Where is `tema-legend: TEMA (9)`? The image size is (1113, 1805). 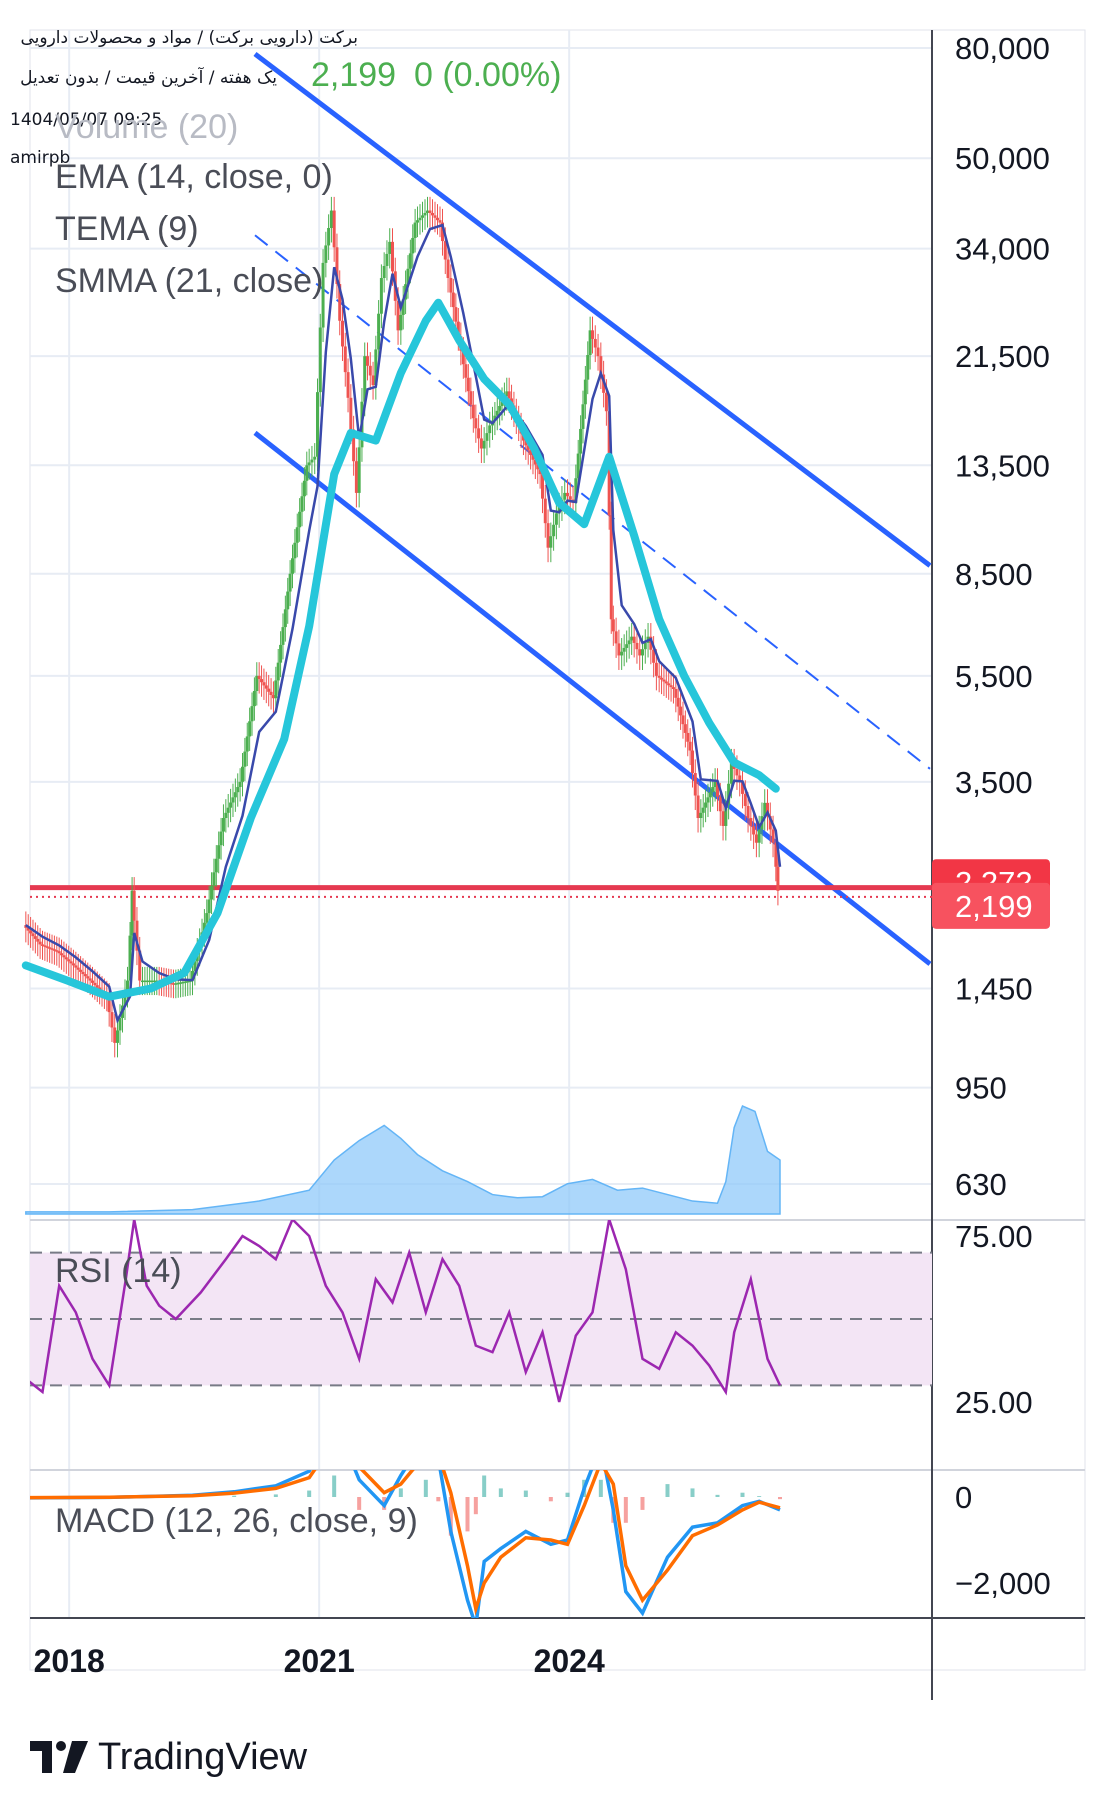
tema-legend: TEMA (9) is located at coordinates (127, 229).